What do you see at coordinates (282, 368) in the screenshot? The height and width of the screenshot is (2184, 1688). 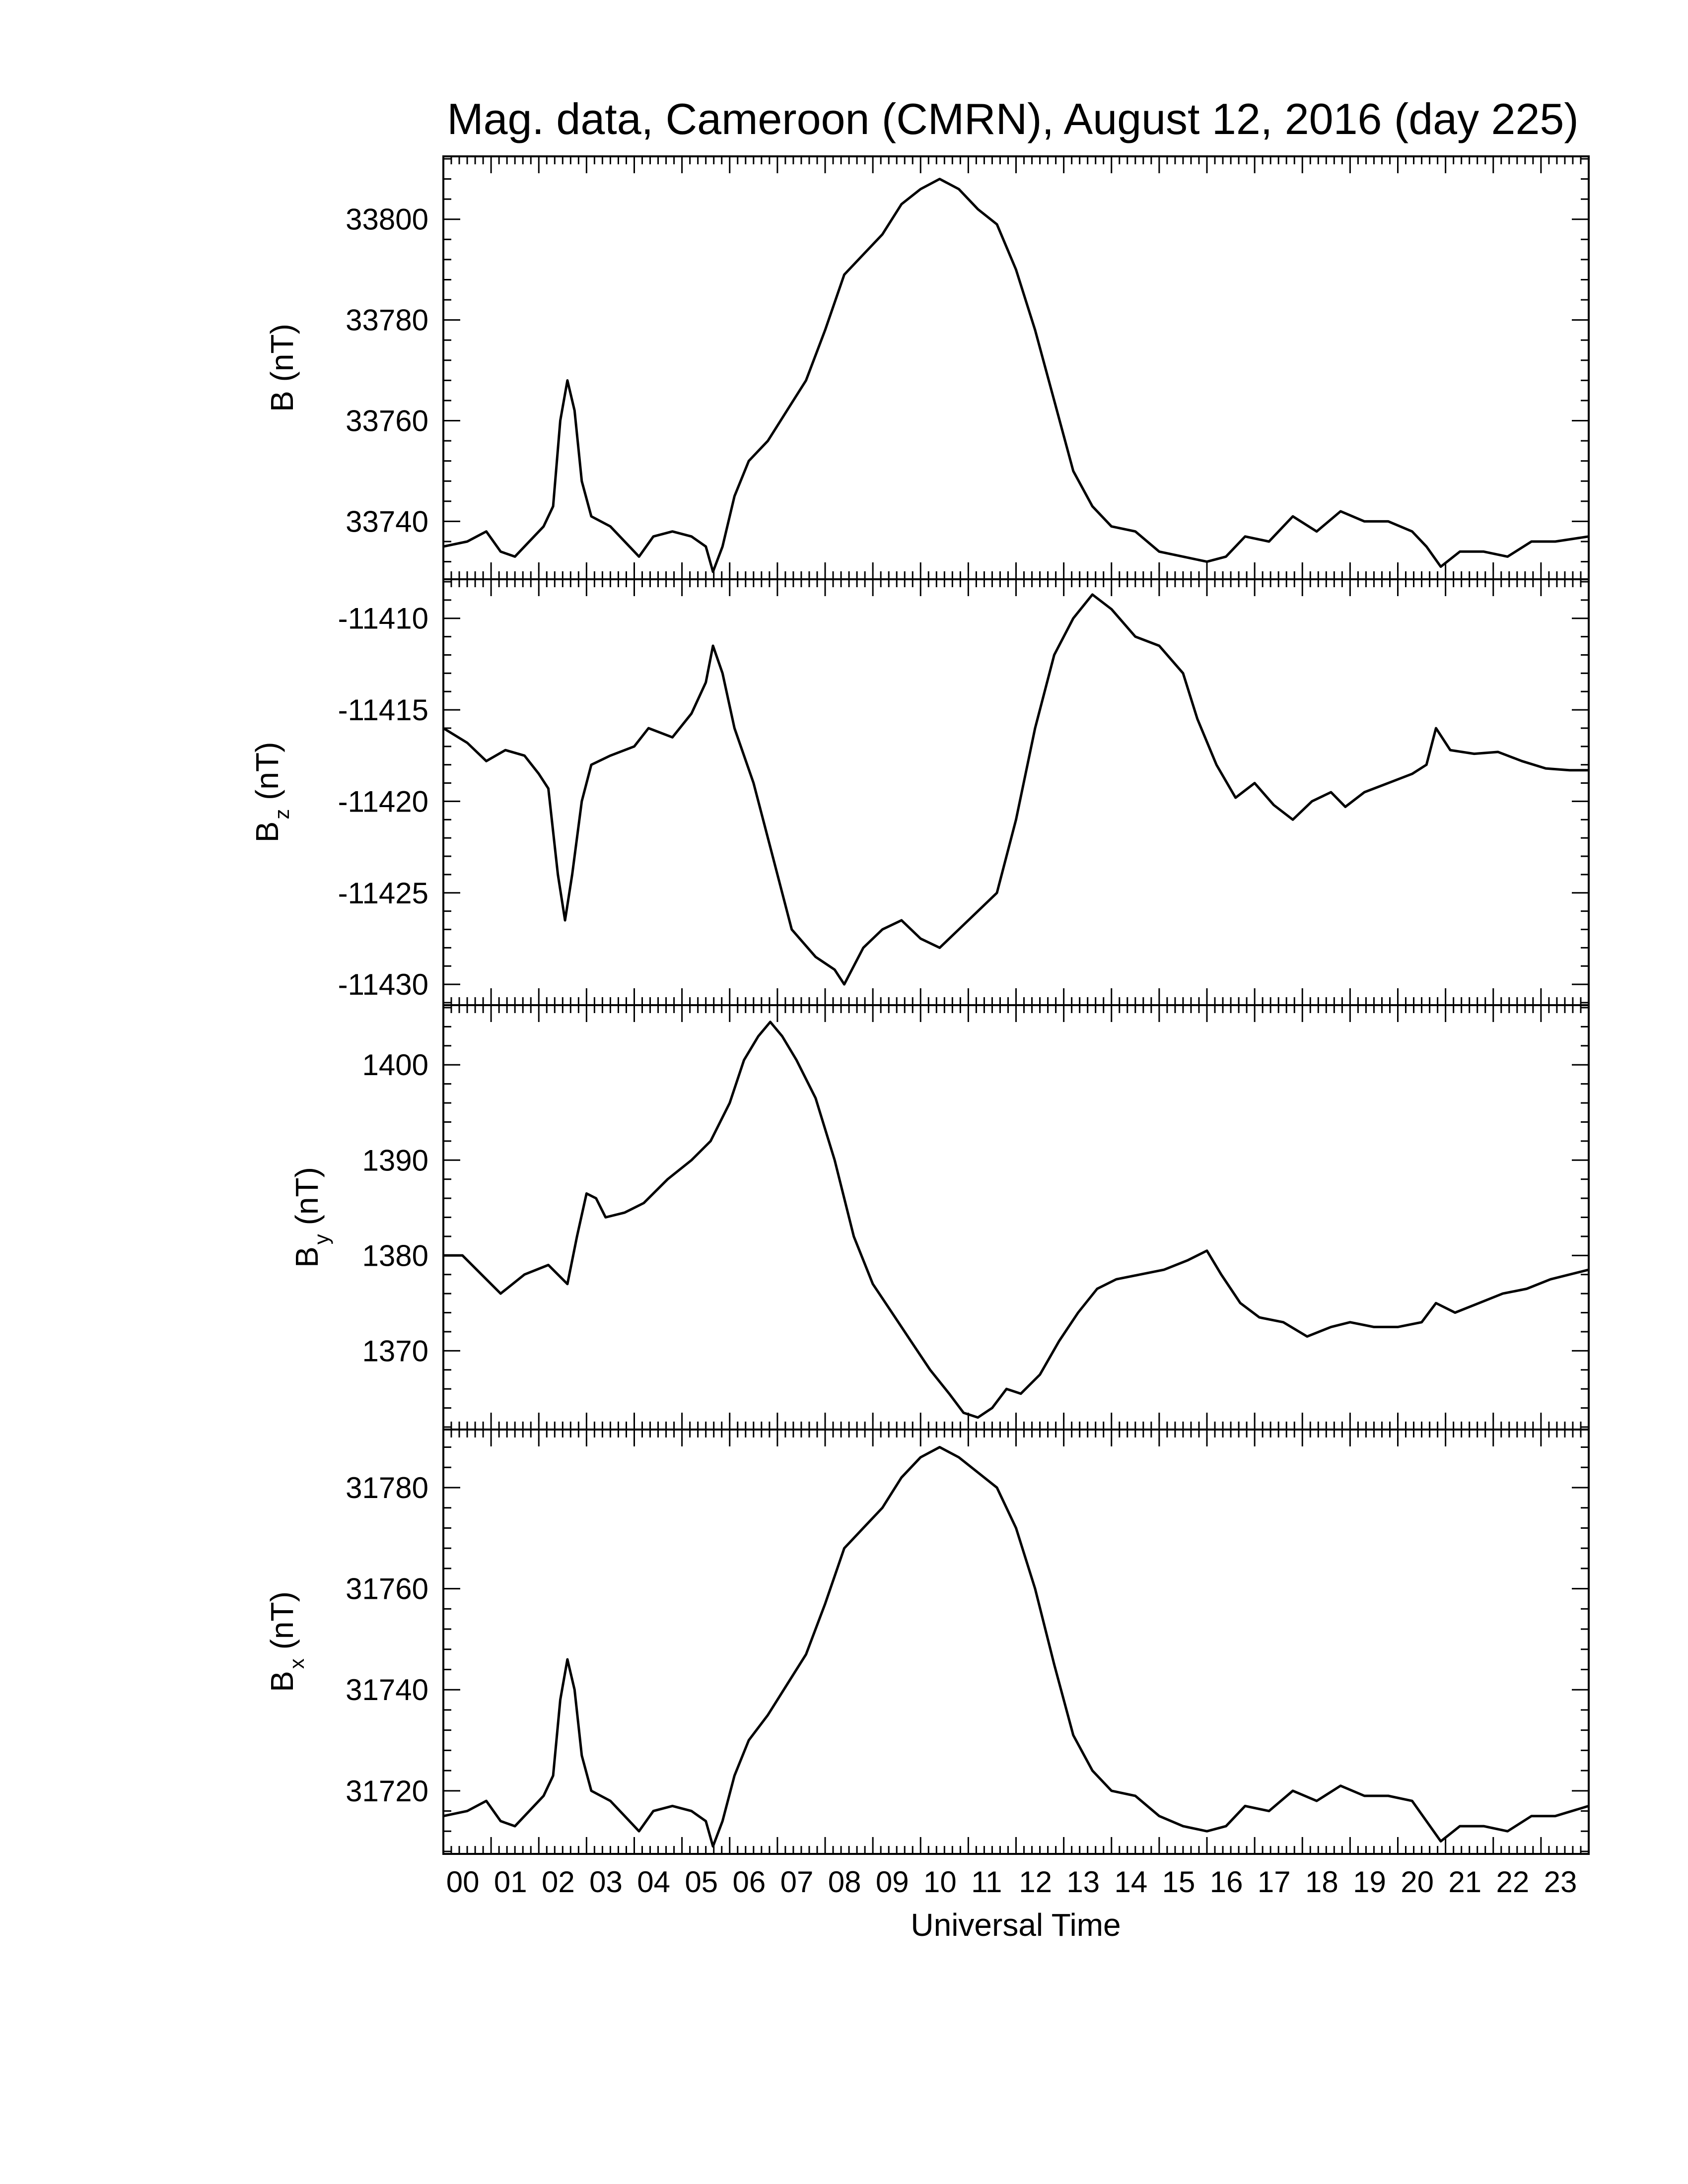 I see `y-axis-label: B (nT)` at bounding box center [282, 368].